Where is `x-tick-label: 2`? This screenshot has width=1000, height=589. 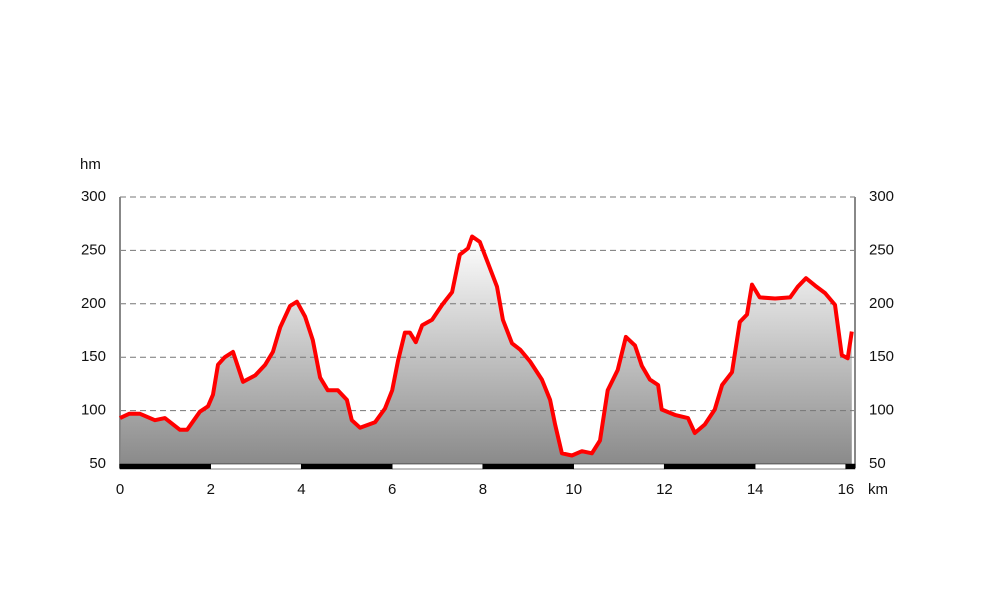 x-tick-label: 2 is located at coordinates (211, 489).